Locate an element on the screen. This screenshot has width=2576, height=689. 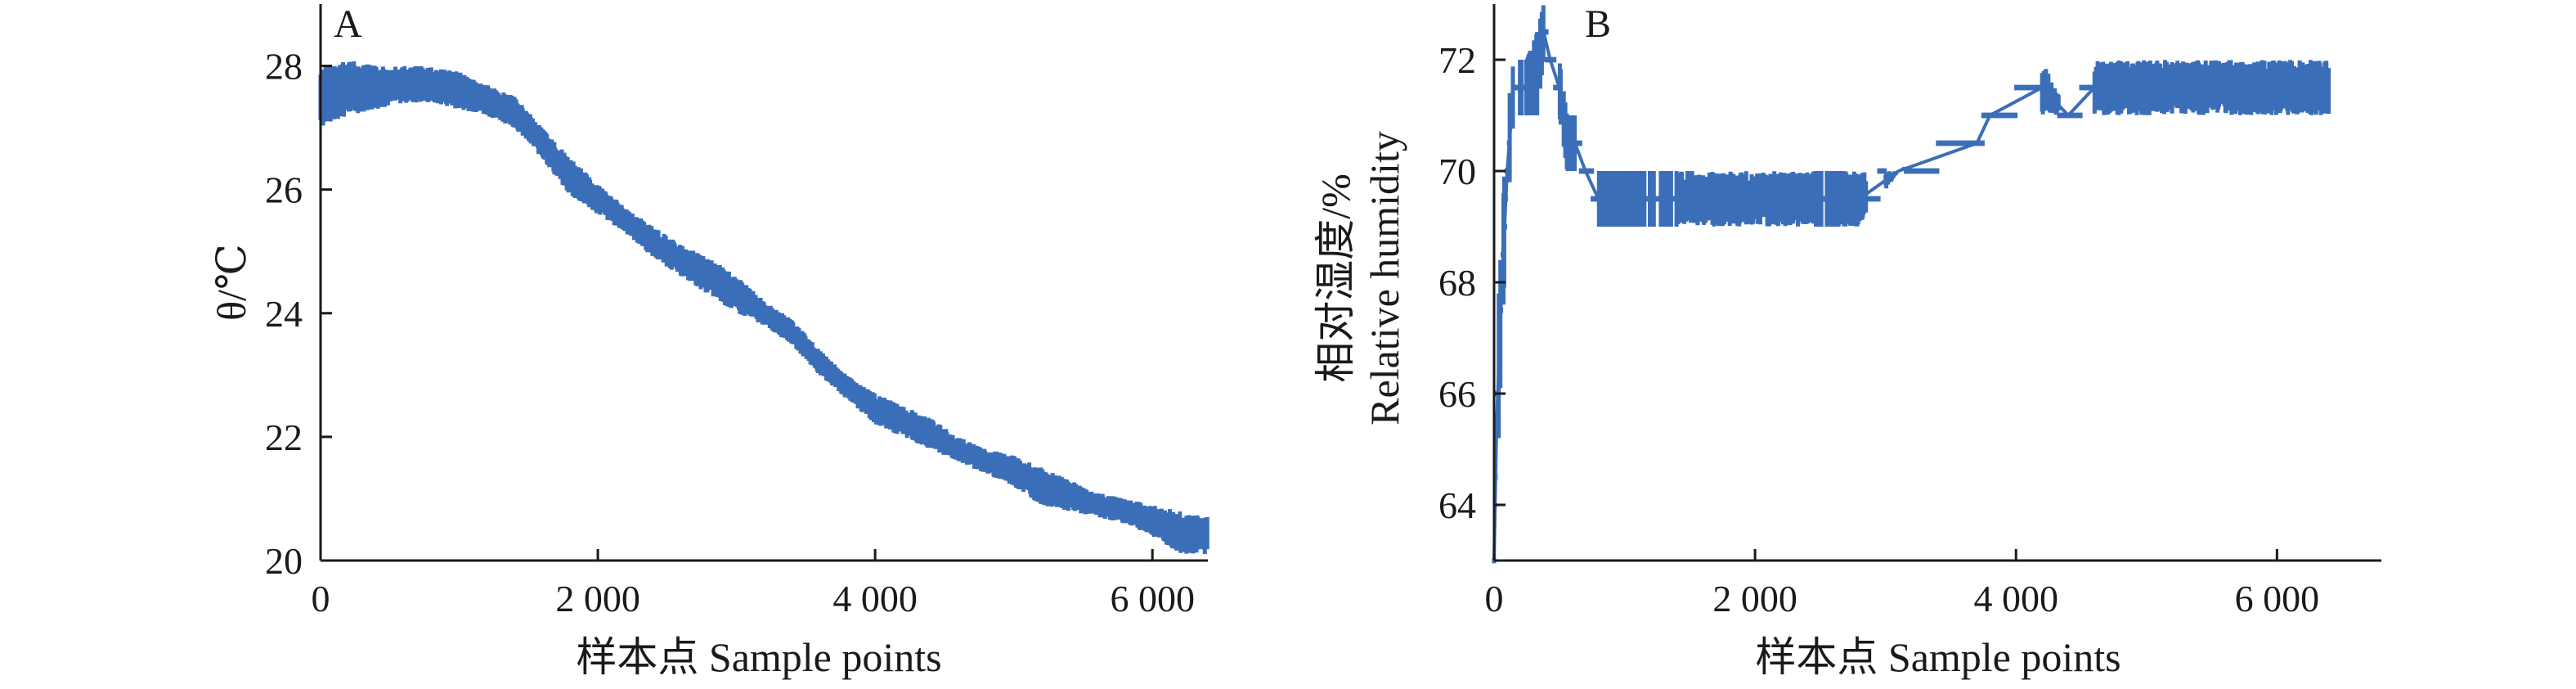
x-axis-label-b: 样本点 Sample points is located at coordinates (1938, 657).